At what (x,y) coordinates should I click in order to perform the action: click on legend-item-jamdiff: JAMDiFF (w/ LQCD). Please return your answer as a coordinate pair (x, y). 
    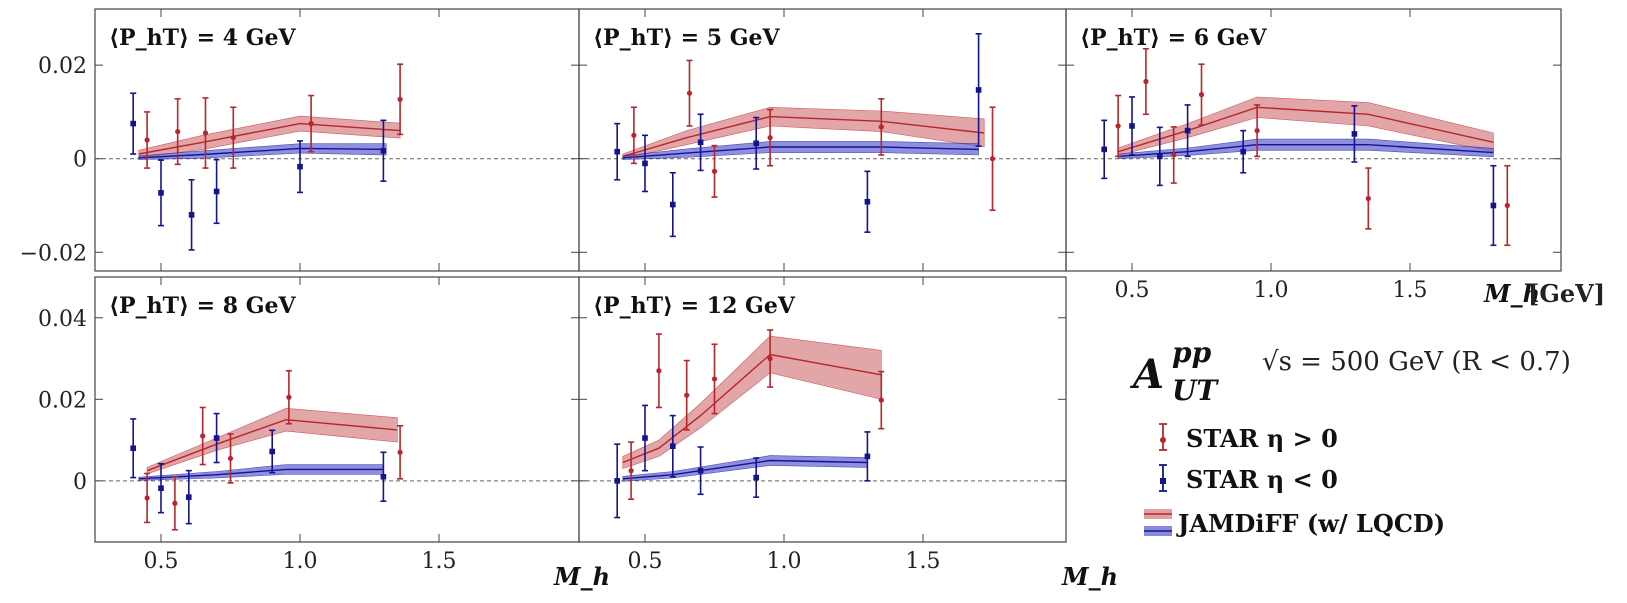
    Looking at the image, I should click on (1294, 523).